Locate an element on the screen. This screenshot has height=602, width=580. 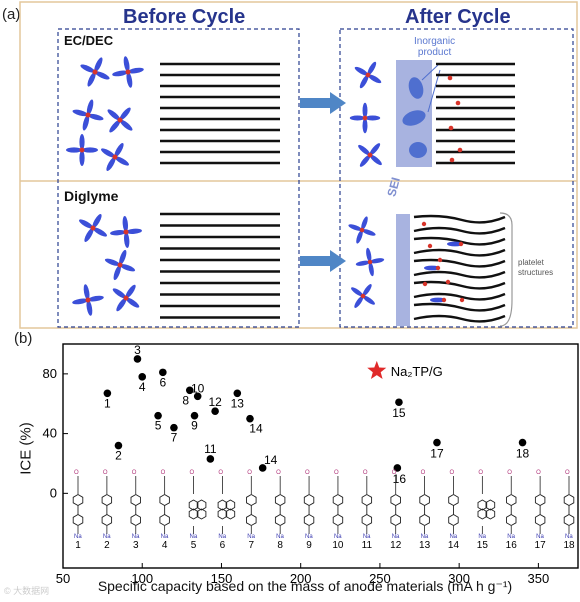
panel-b-label: (b) is located at coordinates (23, 338).